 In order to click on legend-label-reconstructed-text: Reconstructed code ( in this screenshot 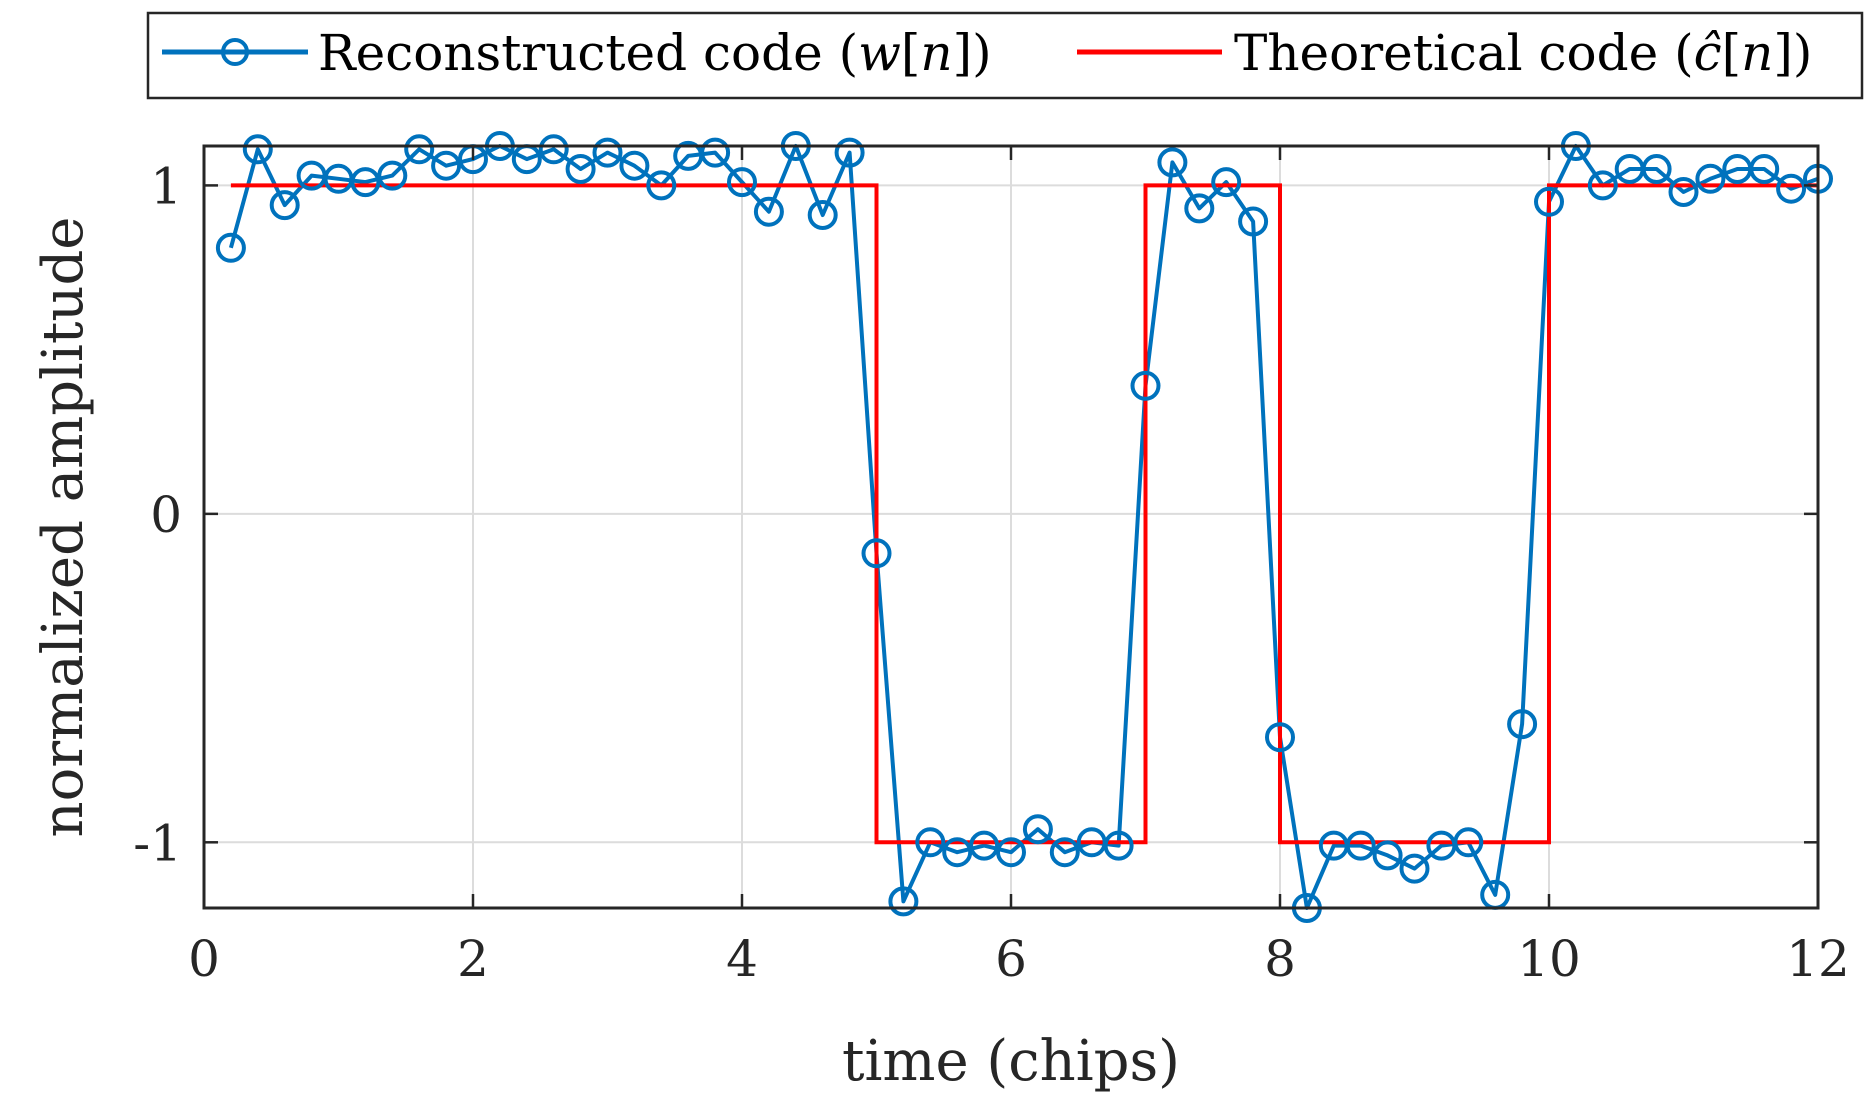, I will do `click(588, 53)`.